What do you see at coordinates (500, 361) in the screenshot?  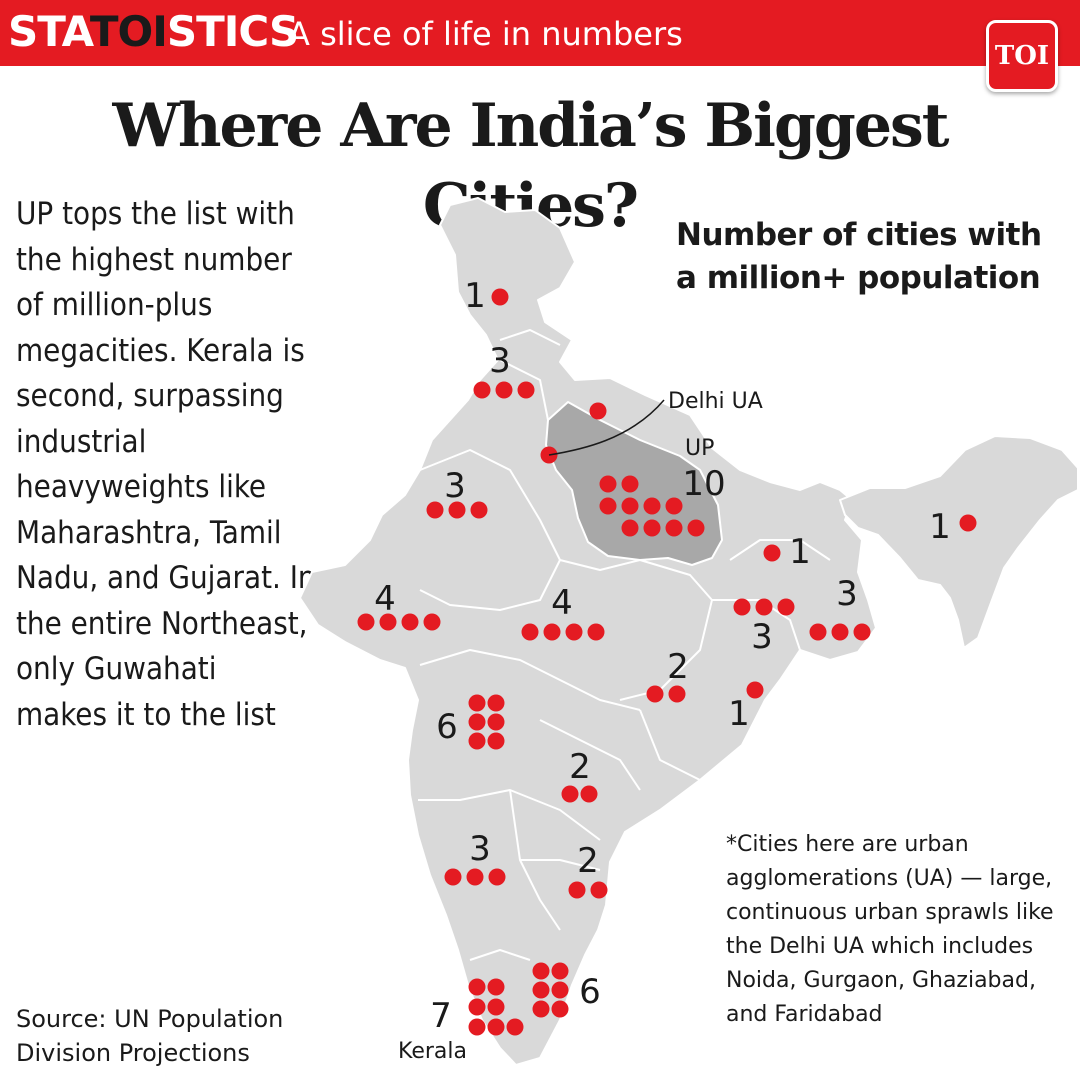 I see `count-punjab: 3` at bounding box center [500, 361].